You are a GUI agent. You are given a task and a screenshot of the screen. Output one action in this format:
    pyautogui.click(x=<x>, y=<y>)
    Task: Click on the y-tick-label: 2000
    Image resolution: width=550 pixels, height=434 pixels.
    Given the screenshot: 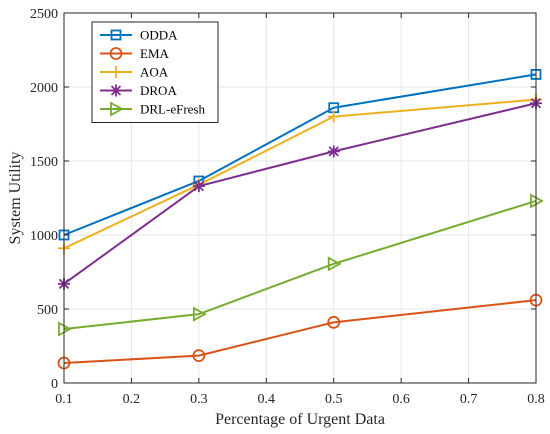 What is the action you would take?
    pyautogui.click(x=44, y=88)
    